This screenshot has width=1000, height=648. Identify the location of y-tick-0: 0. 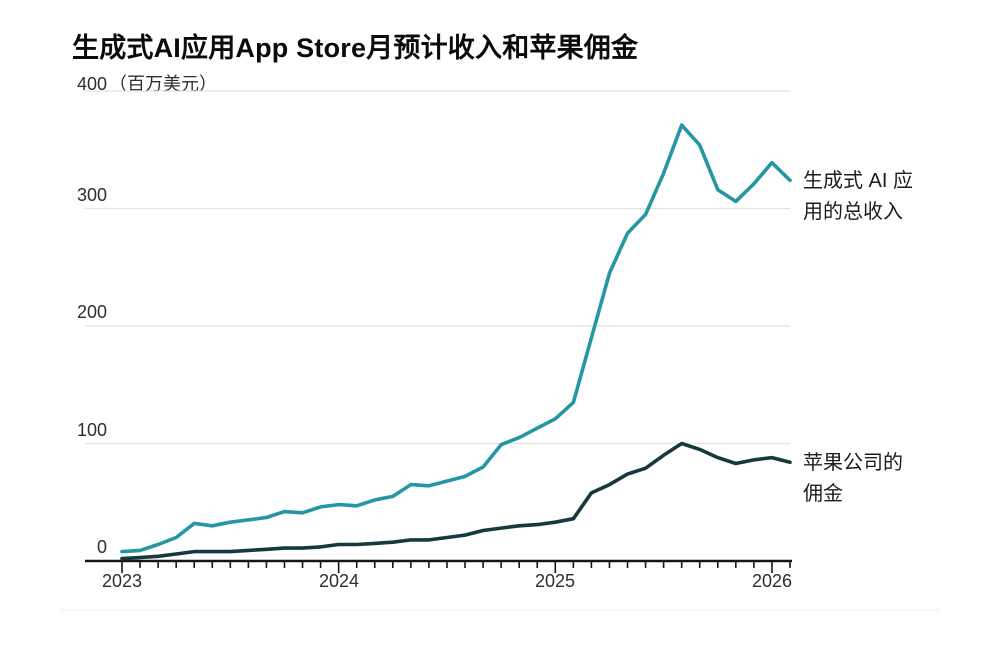
(101, 547).